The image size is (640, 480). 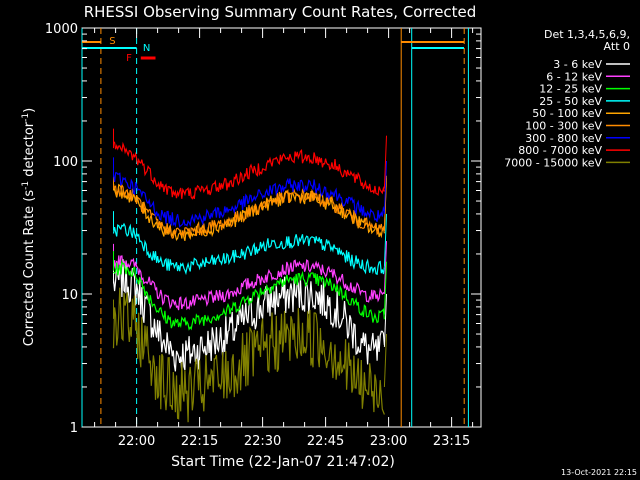 I want to click on legend-title-line1: Det 1,3,4,5,6,9,, so click(x=587, y=34).